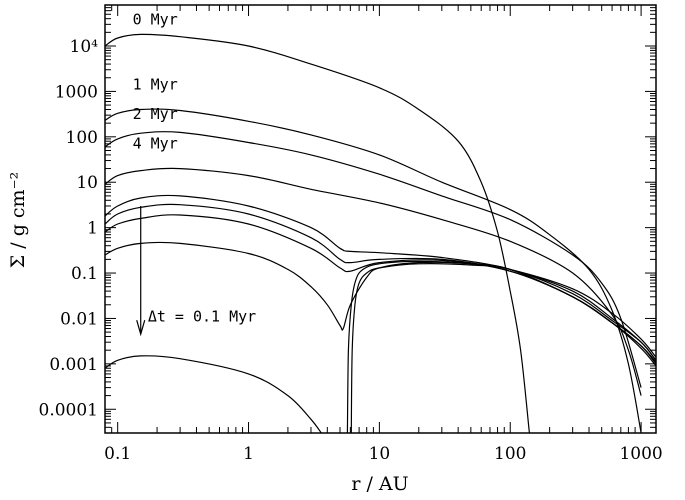 This screenshot has width=685, height=500. I want to click on curve-annotation: 4 Myr, so click(155, 144).